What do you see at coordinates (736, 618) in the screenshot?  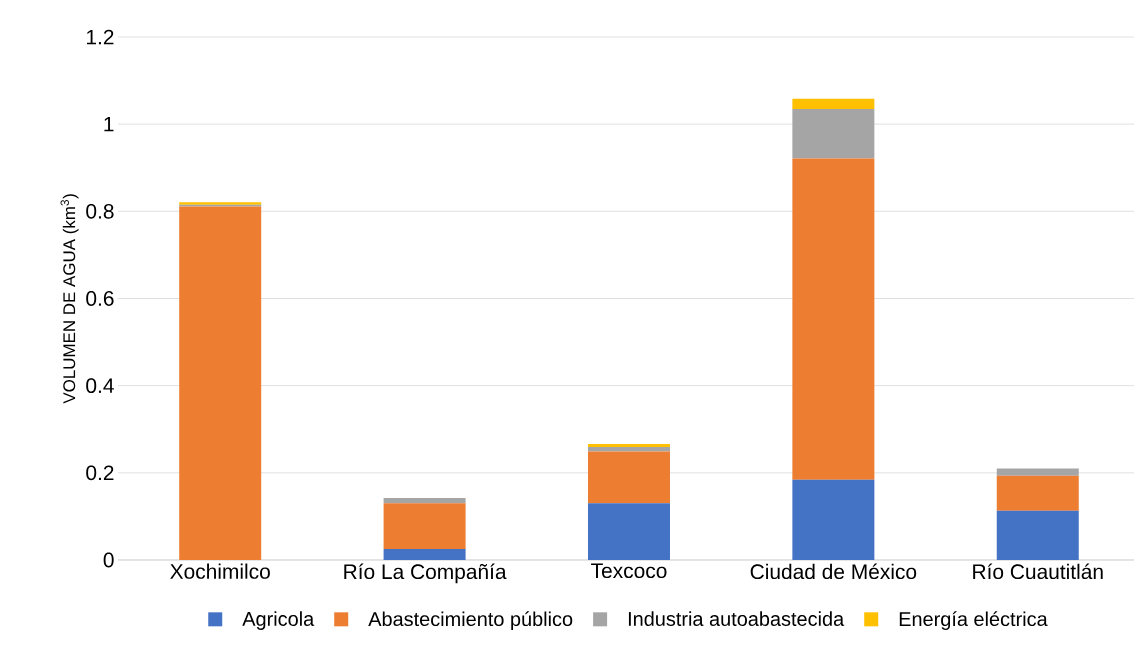 I see `legend-label: Industria autoabastecida` at bounding box center [736, 618].